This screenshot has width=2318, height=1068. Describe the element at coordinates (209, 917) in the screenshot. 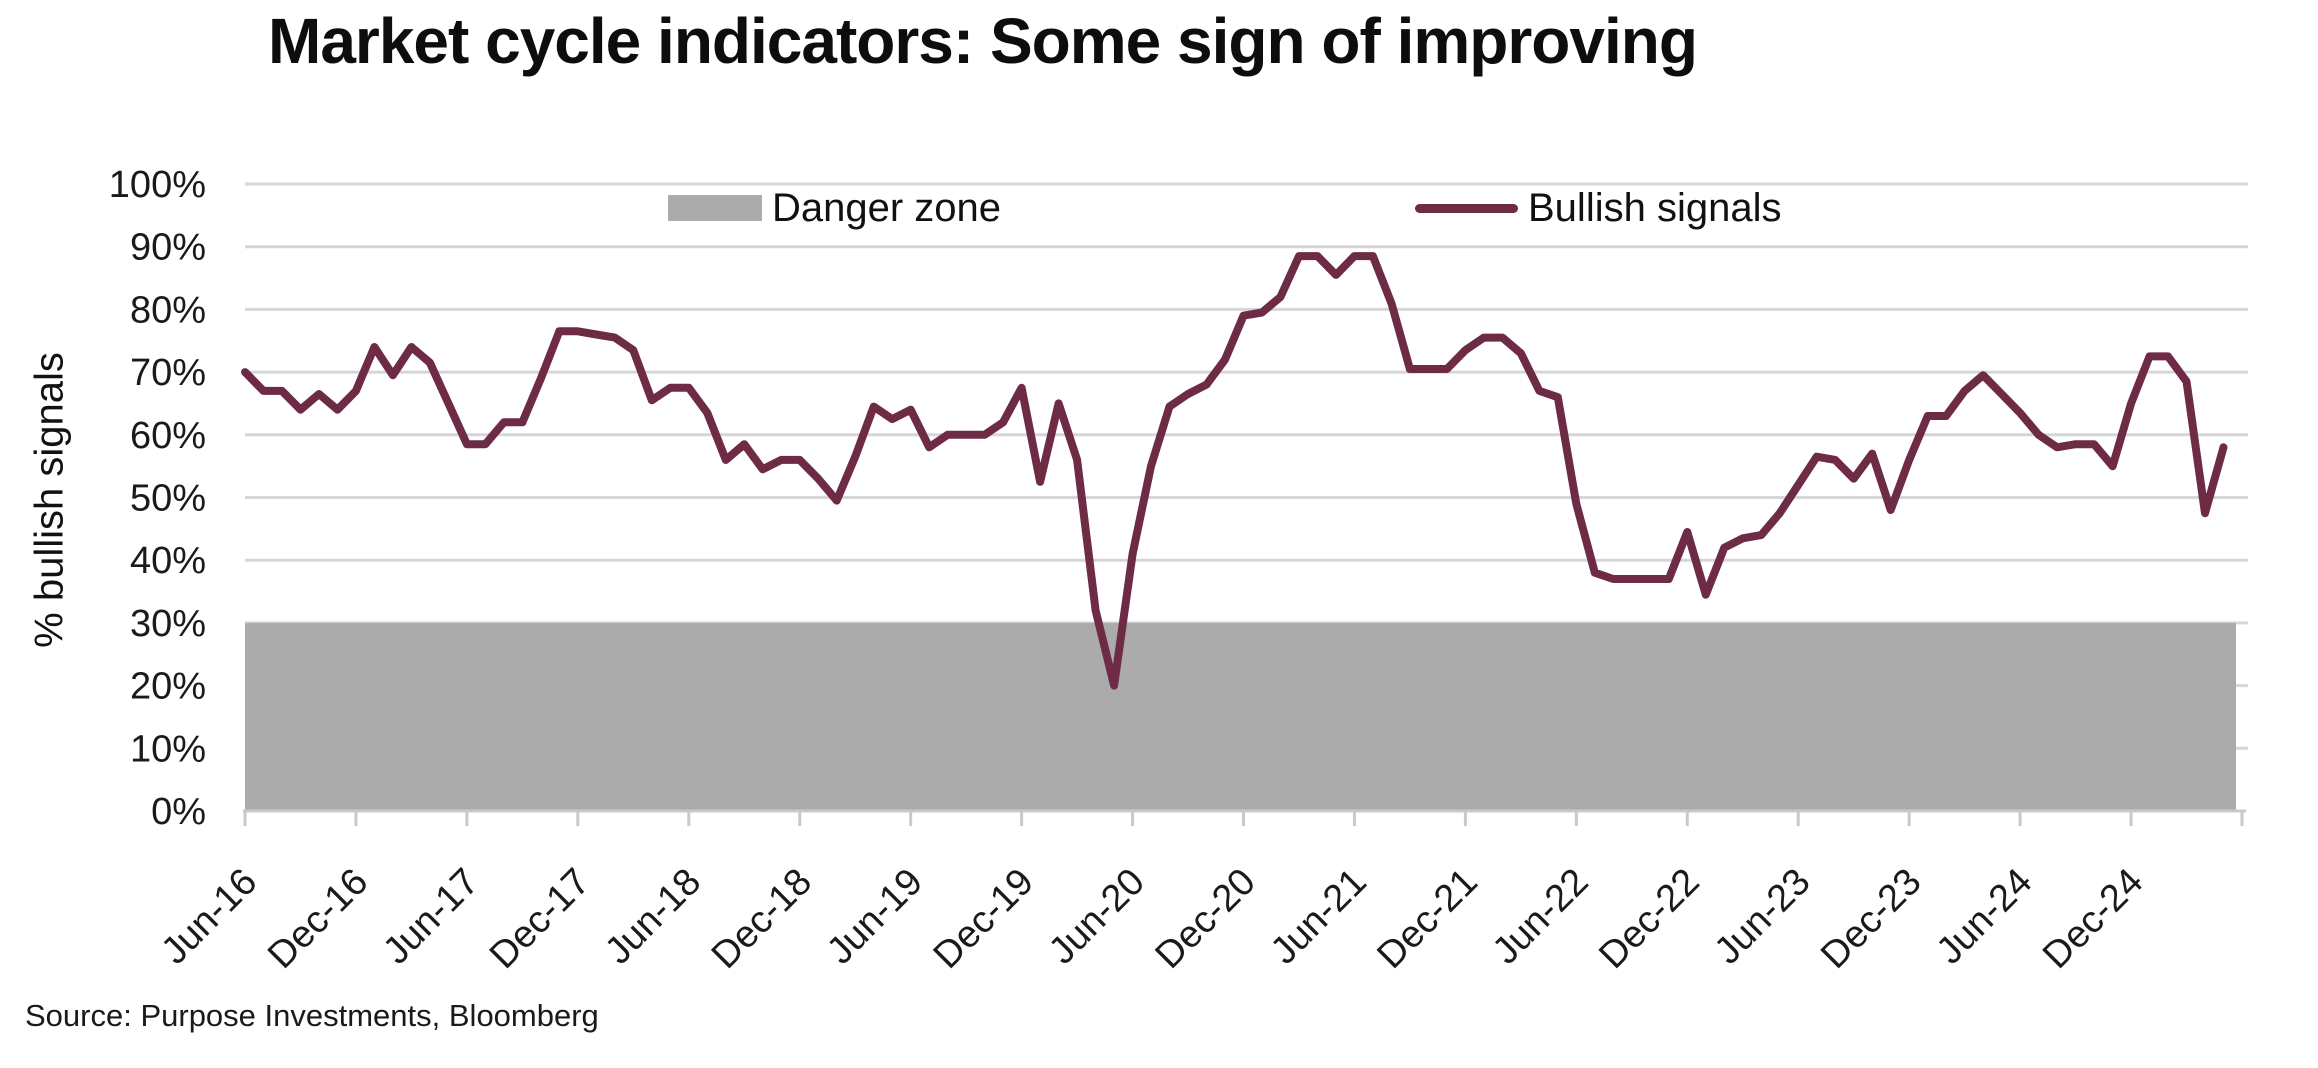

I see `x-tick-label: Jun-16` at that location.